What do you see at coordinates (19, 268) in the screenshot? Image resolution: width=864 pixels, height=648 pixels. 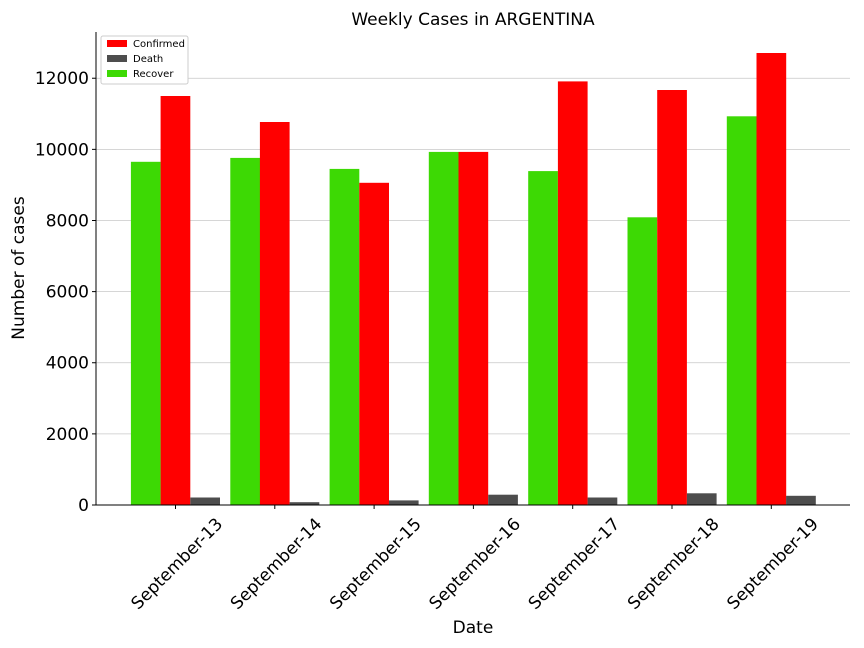 I see `y-axis-label: Number of cases` at bounding box center [19, 268].